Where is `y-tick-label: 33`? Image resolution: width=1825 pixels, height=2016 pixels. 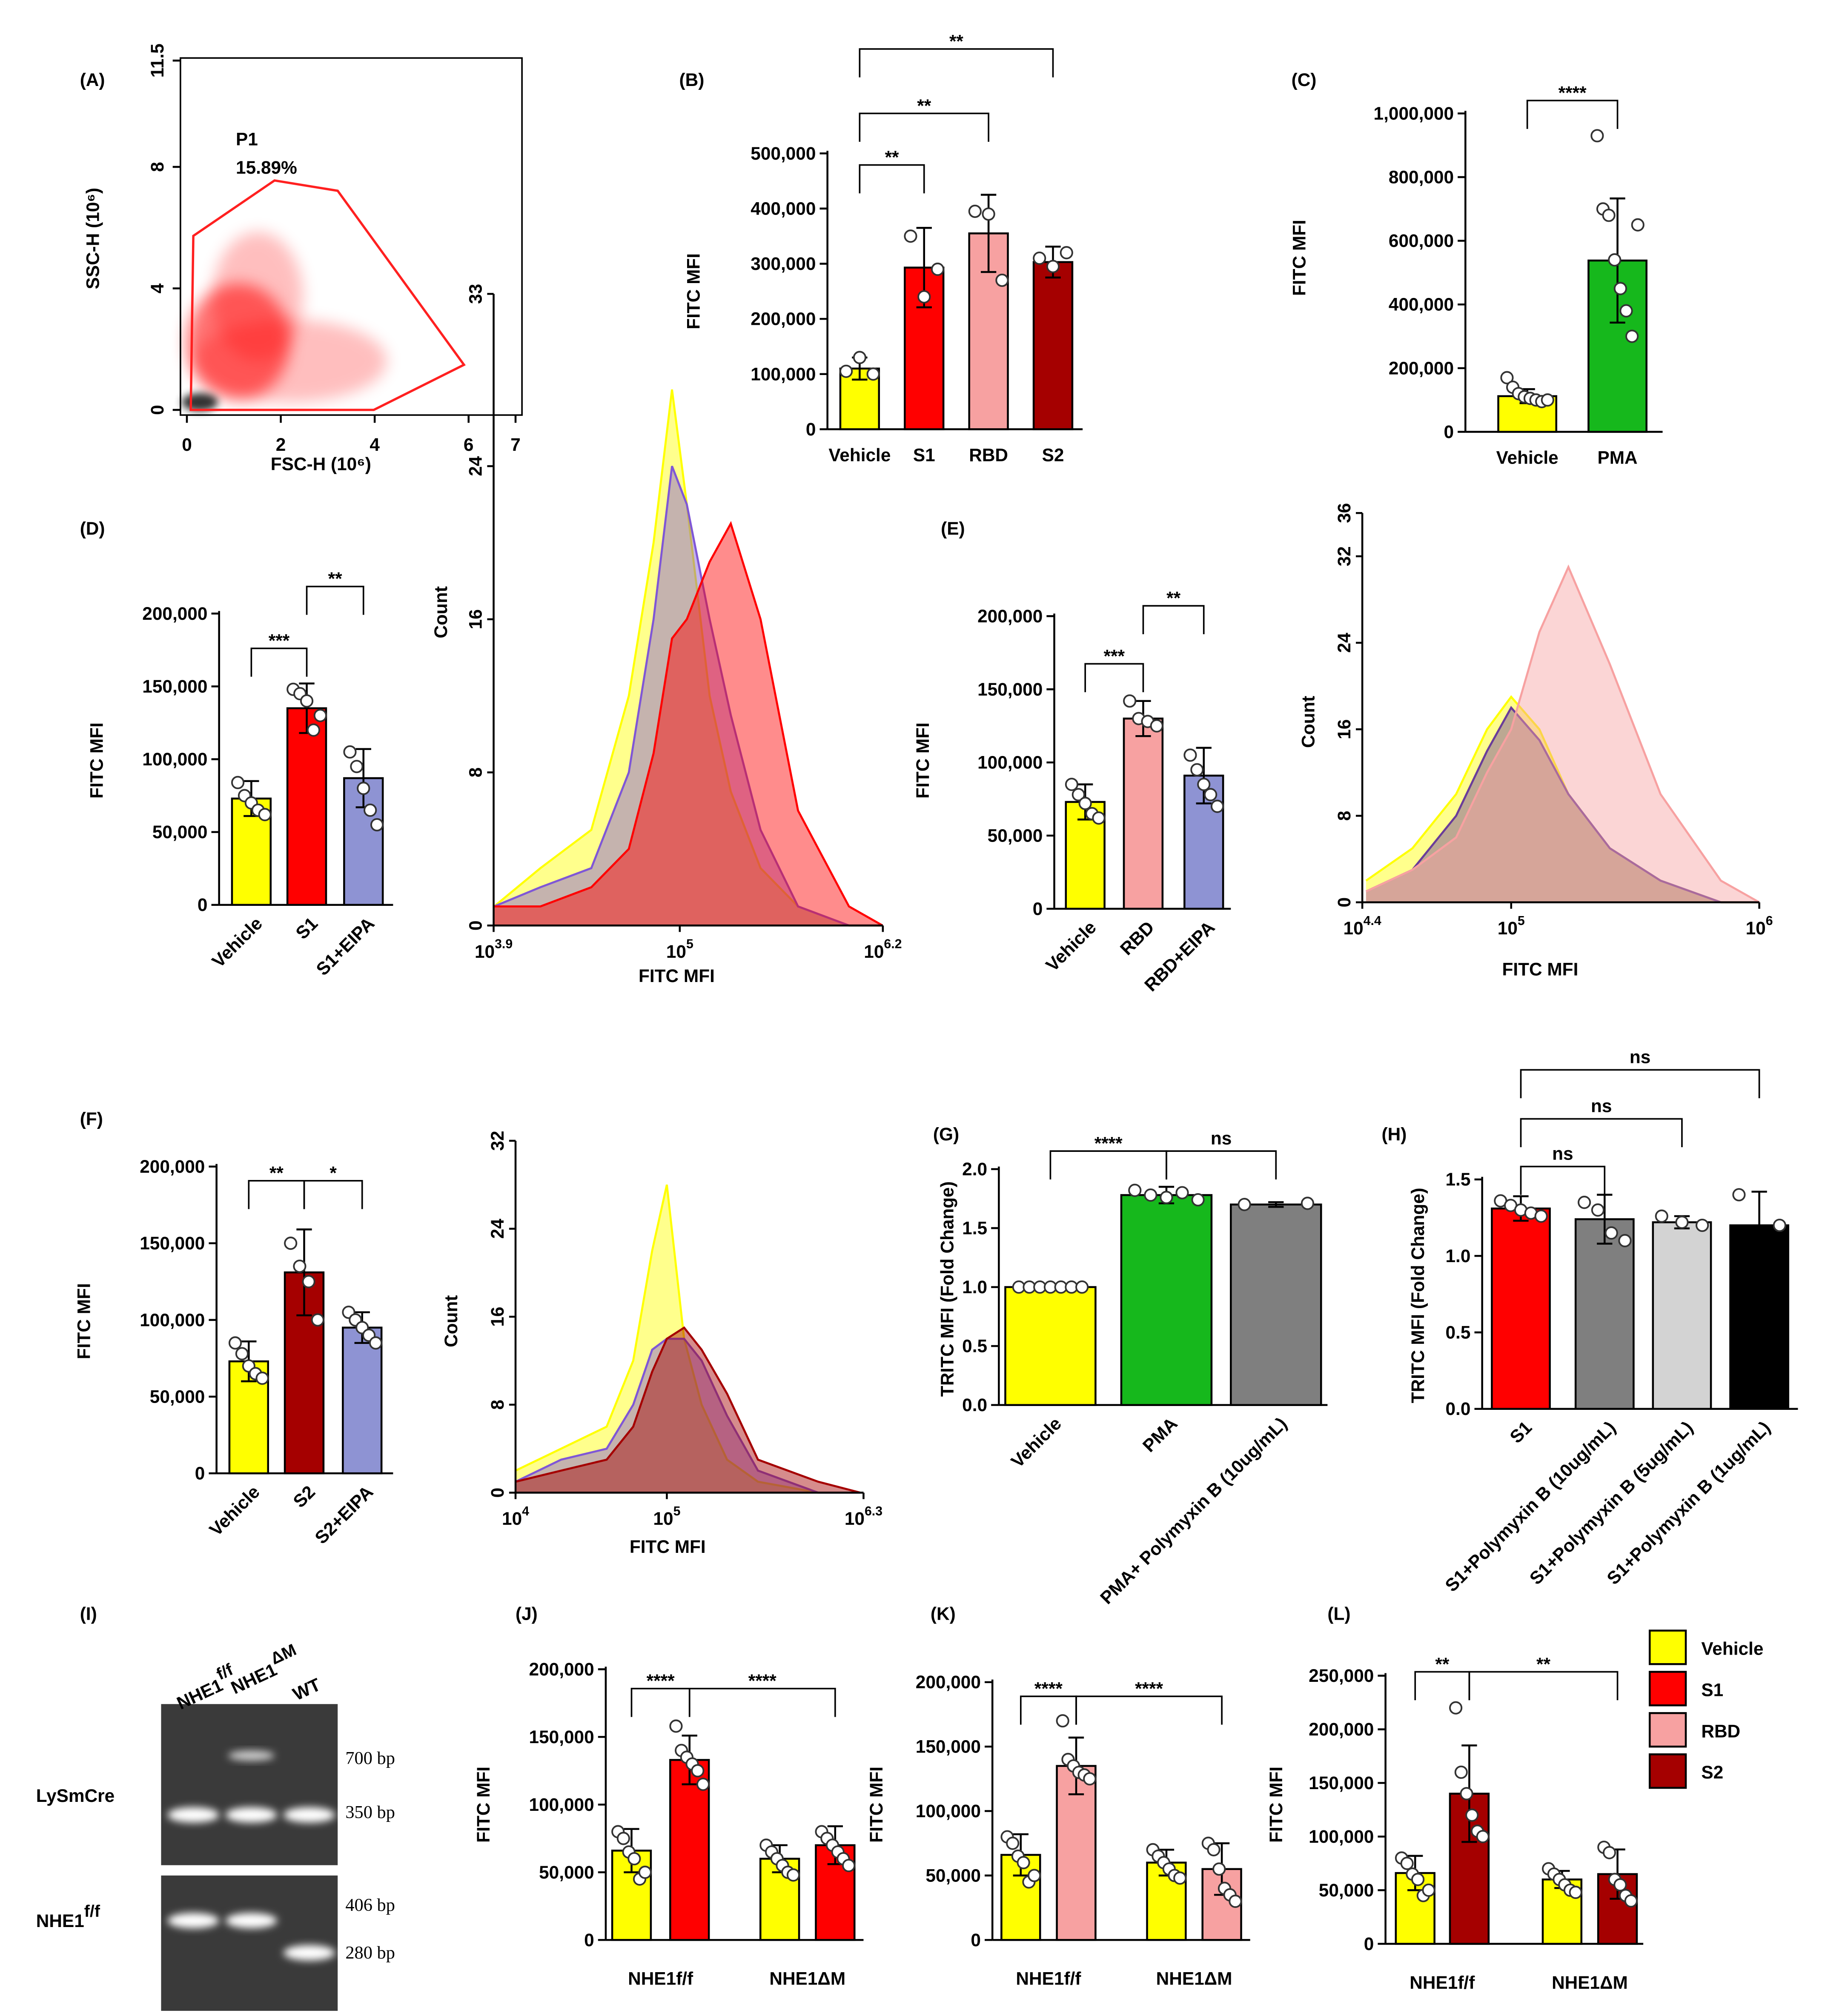
y-tick-label: 33 is located at coordinates (476, 294).